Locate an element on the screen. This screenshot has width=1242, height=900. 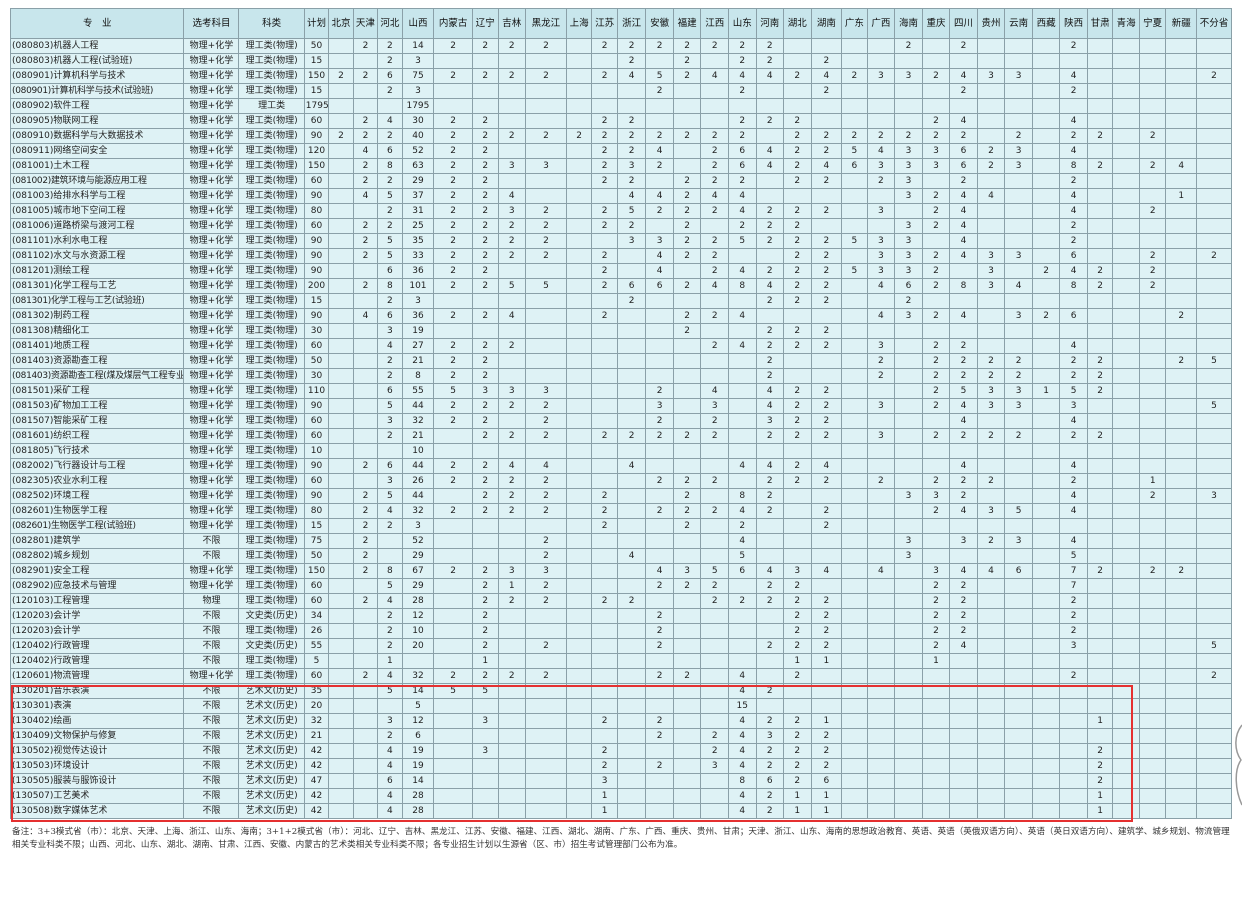
plan-total-cell: 34 is located at coordinates (316, 616).